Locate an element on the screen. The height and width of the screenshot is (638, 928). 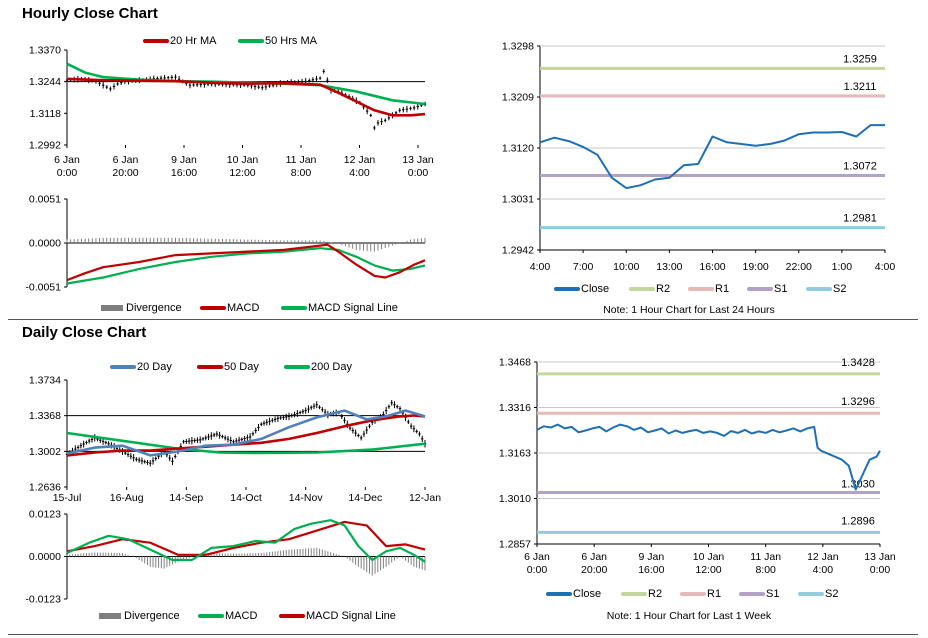
hourly-macd-legend-label-2: MACD Signal Line is located at coordinates (353, 308).